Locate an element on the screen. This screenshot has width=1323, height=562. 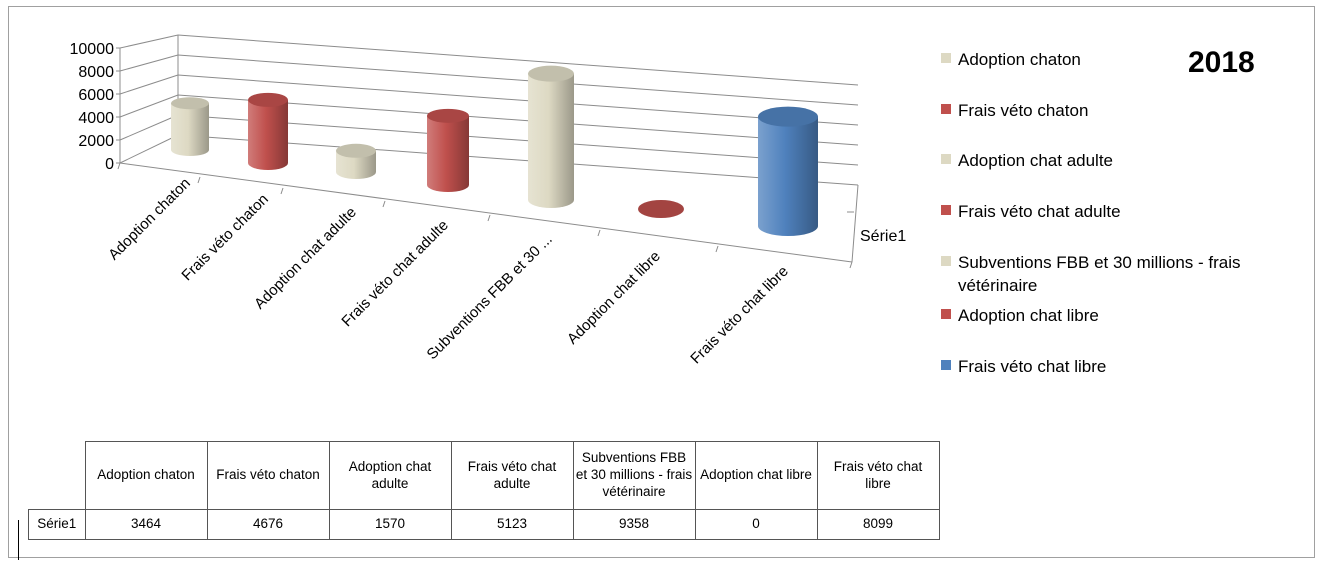
y-tick-label: 6000 is located at coordinates (96, 95).